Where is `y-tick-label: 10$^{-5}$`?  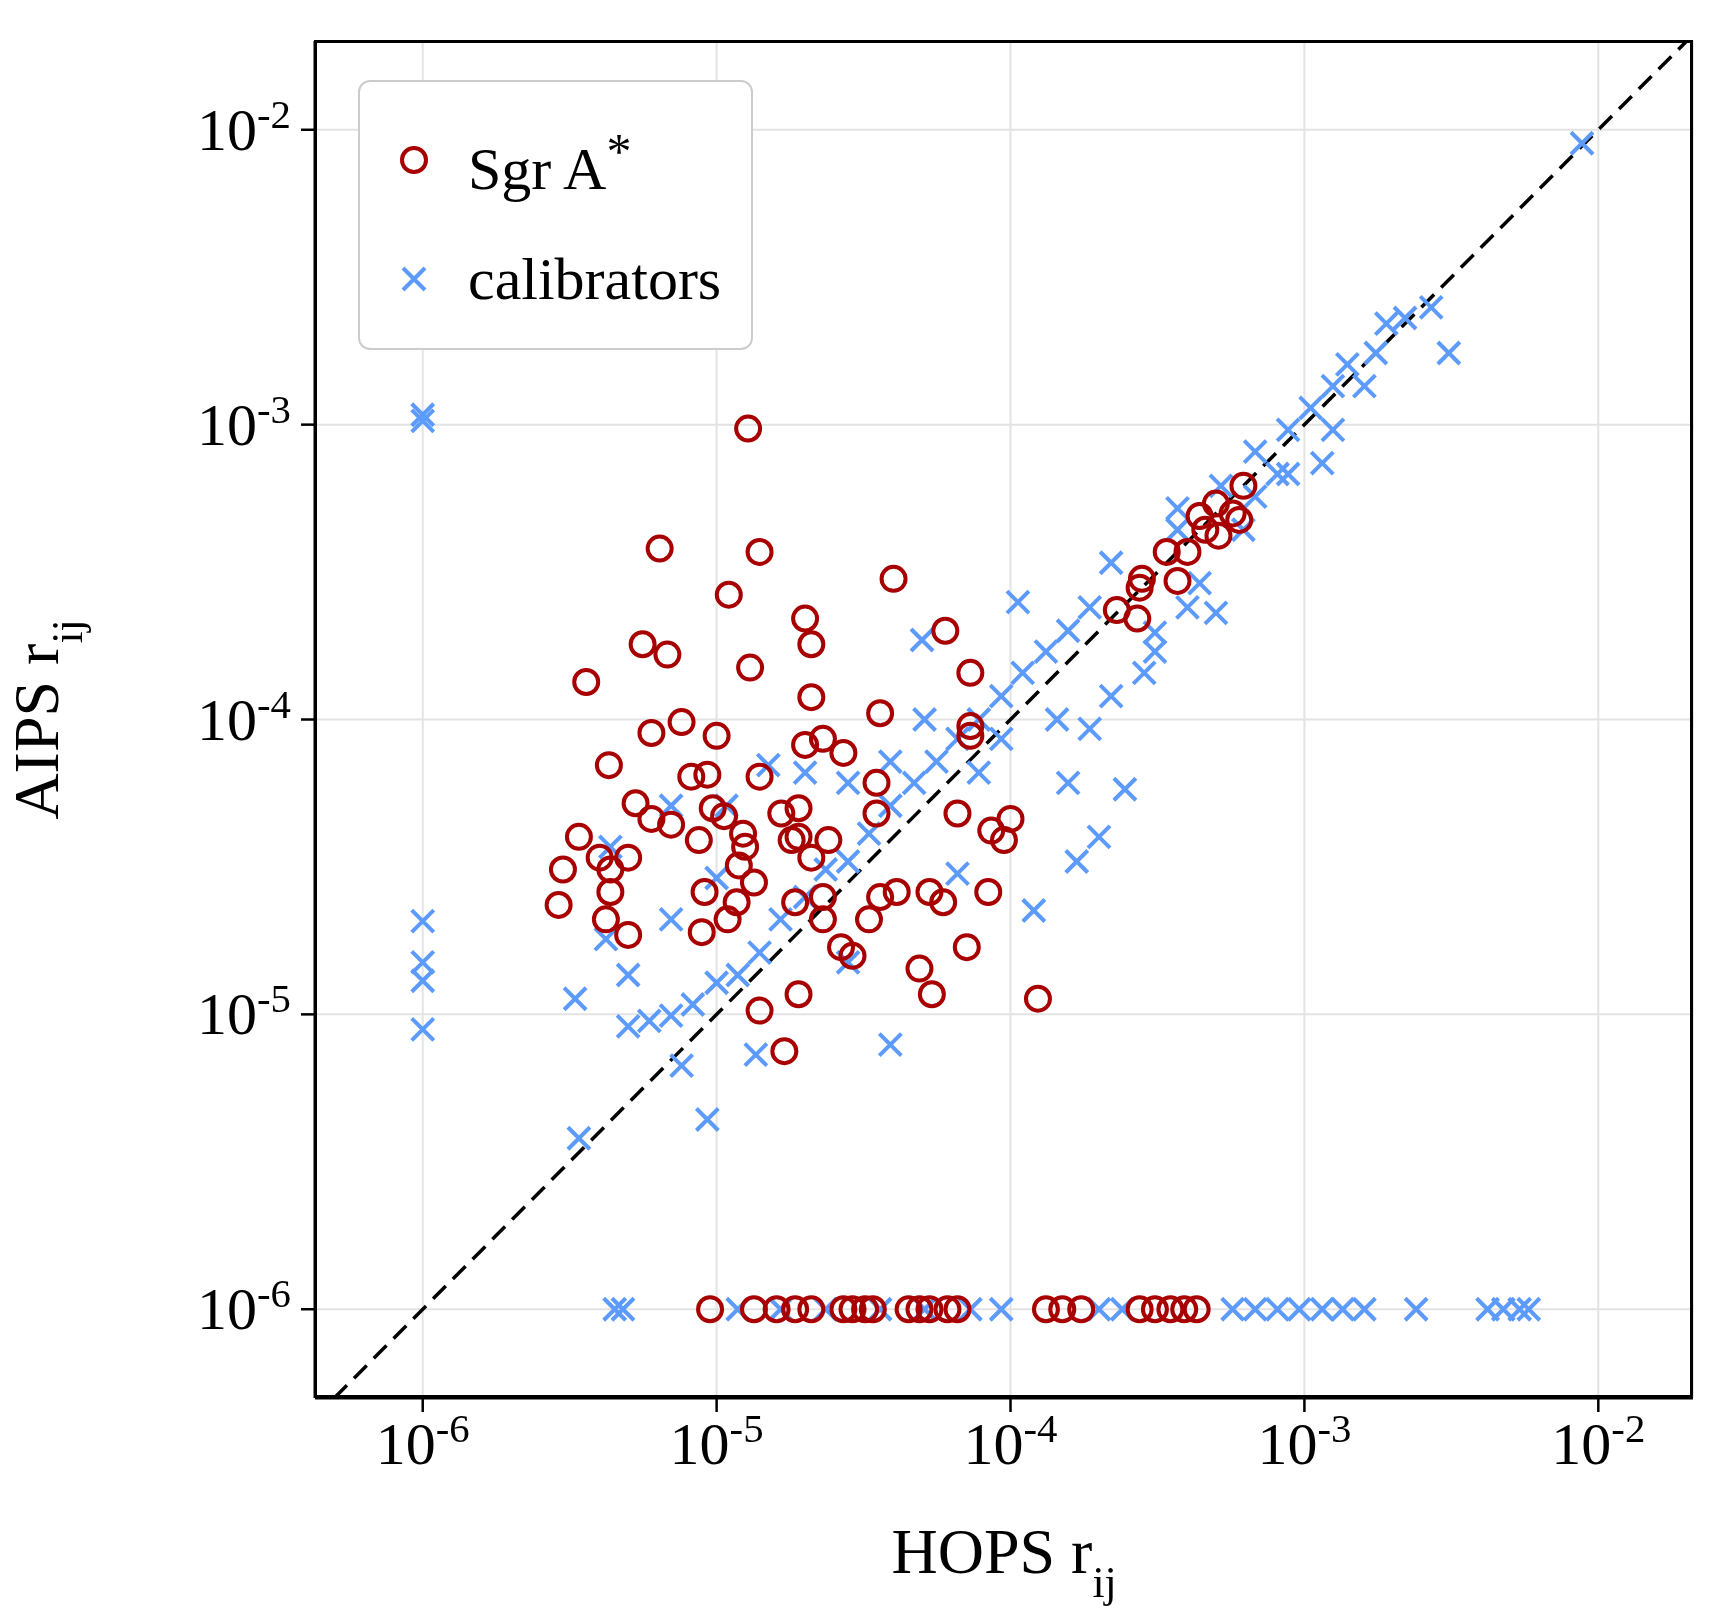
y-tick-label: 10$^{-5}$ is located at coordinates (244, 1011).